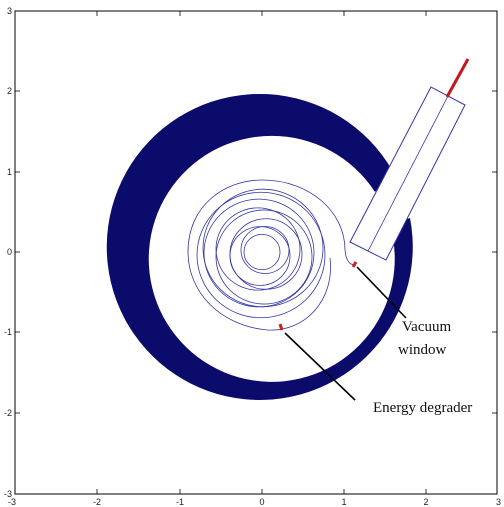 This screenshot has width=504, height=507. I want to click on x-tick-label: -1, so click(180, 502).